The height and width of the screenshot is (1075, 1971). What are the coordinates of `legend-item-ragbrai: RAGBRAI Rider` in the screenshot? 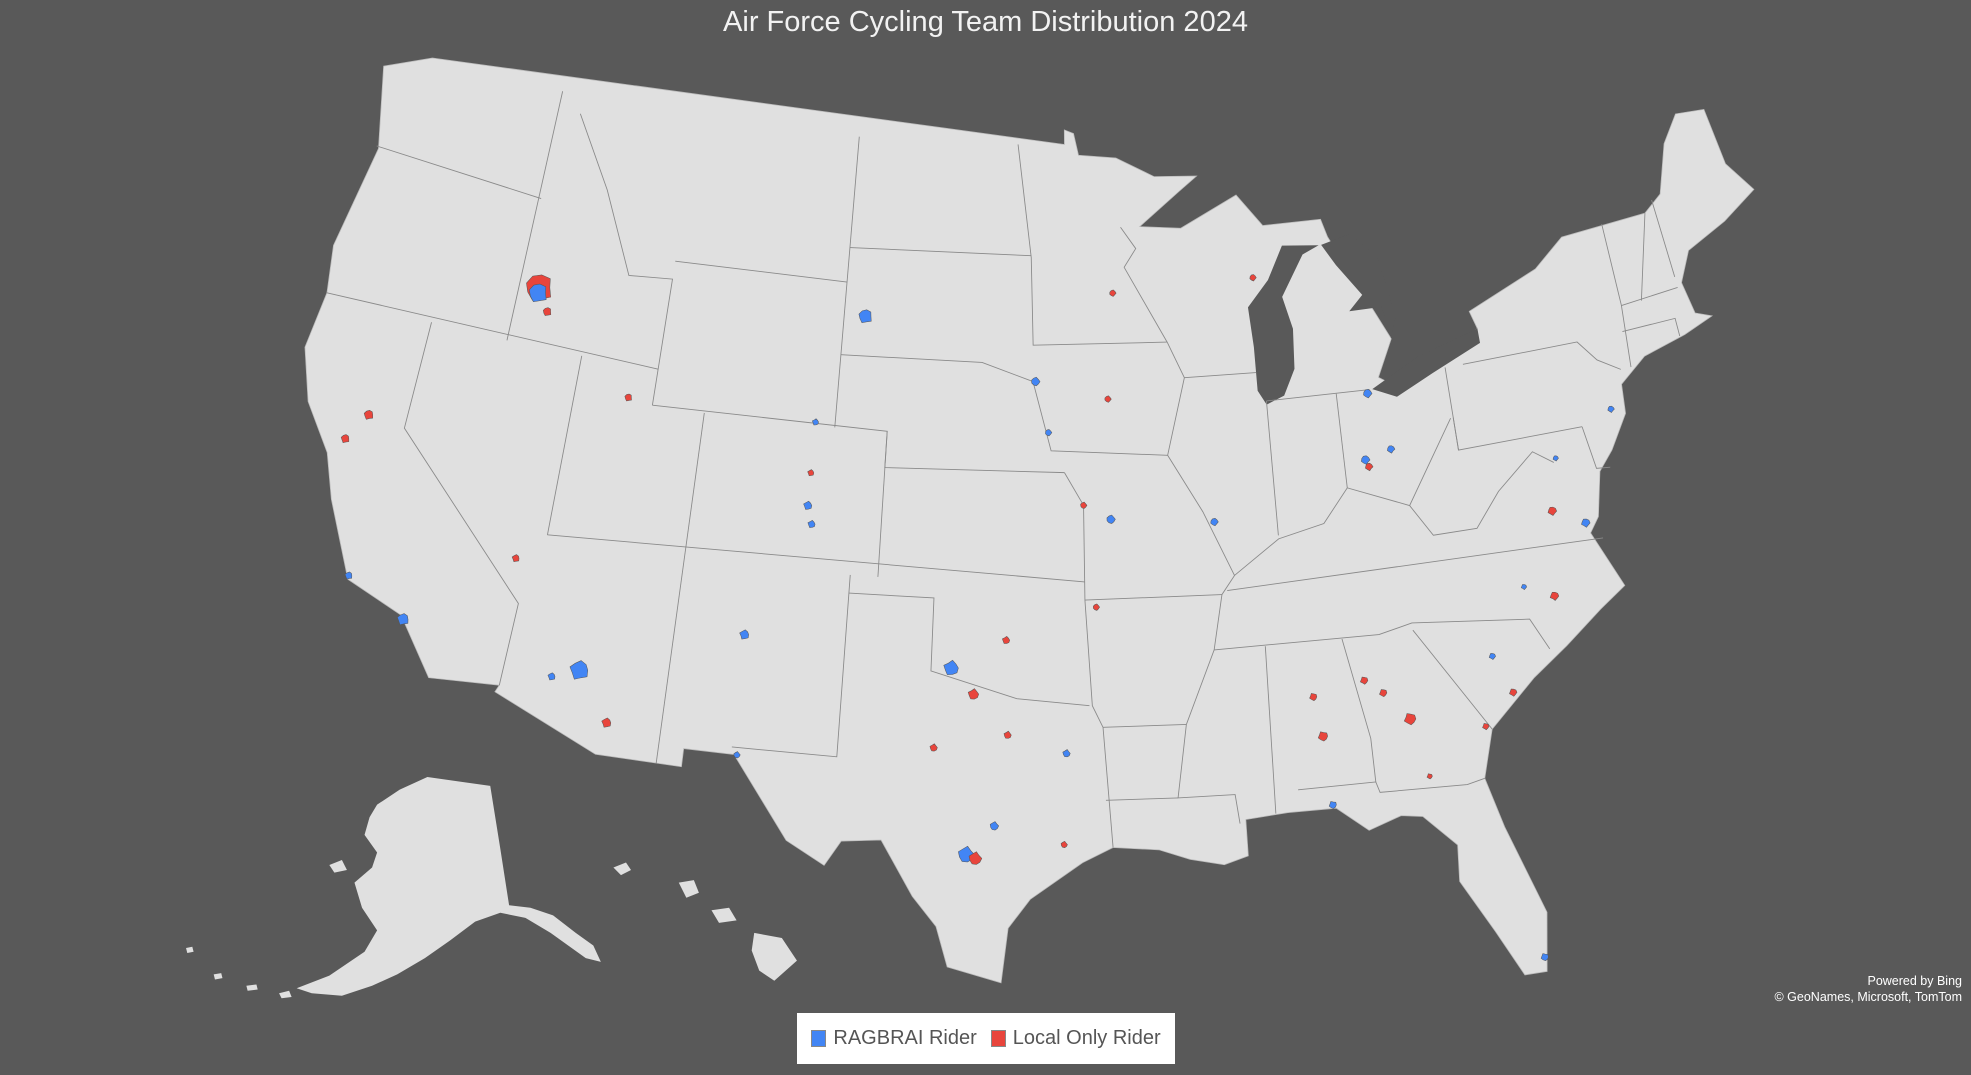 It's located at (894, 1038).